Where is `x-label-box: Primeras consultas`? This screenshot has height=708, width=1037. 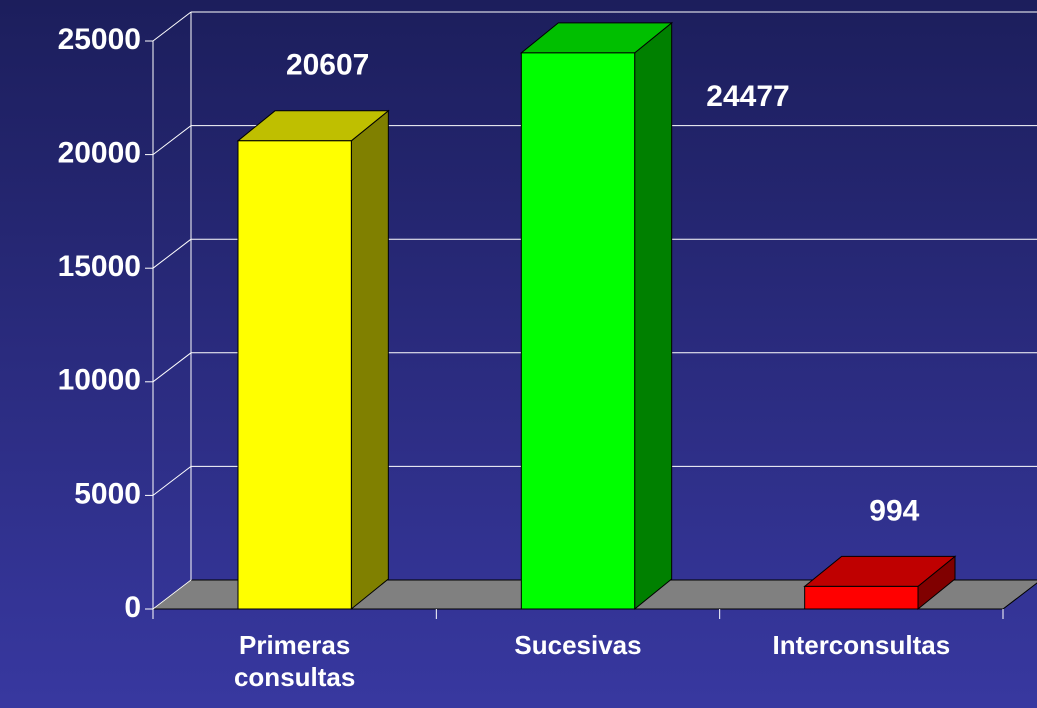 x-label-box: Primeras consultas is located at coordinates (294, 661).